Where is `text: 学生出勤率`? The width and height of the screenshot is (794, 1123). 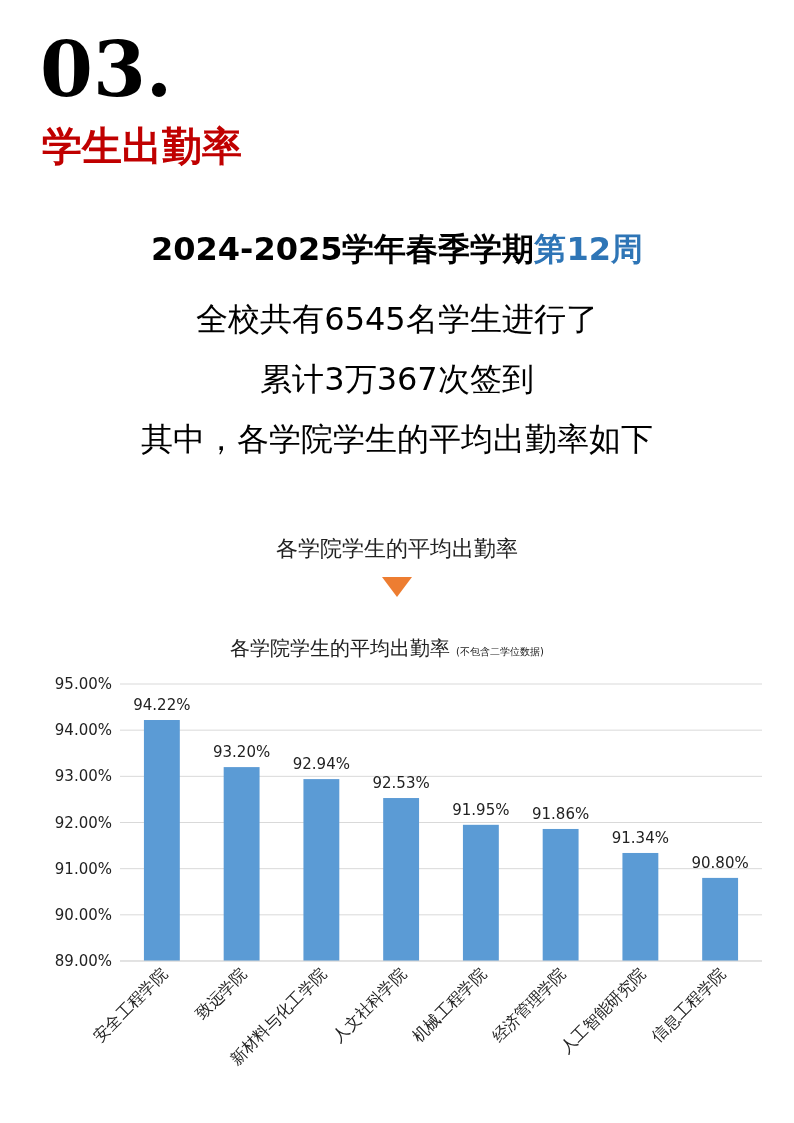 text: 学生出勤率 is located at coordinates (142, 146).